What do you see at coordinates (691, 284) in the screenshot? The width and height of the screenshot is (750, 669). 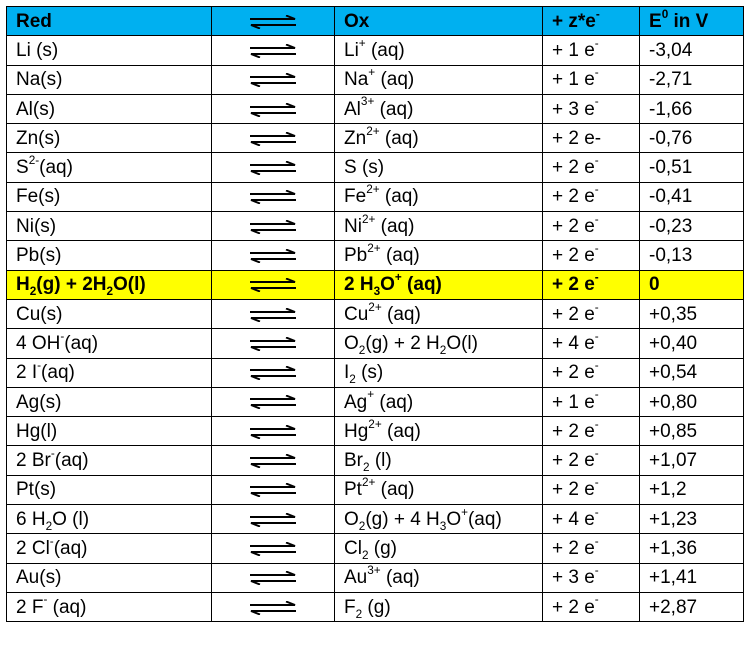 I see `cell-standard-potential: 0` at bounding box center [691, 284].